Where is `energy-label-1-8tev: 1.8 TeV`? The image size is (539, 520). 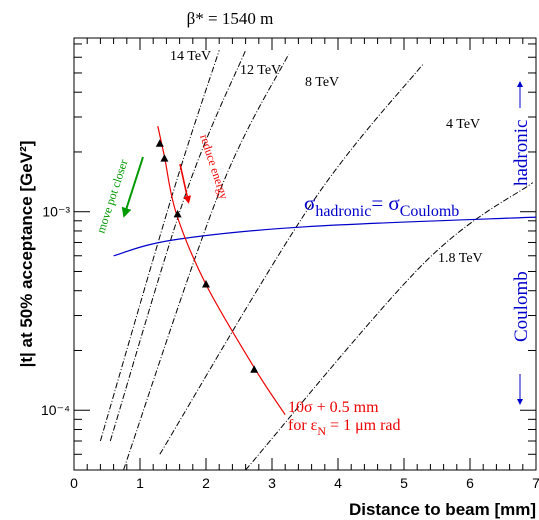
energy-label-1-8tev: 1.8 TeV is located at coordinates (460, 258).